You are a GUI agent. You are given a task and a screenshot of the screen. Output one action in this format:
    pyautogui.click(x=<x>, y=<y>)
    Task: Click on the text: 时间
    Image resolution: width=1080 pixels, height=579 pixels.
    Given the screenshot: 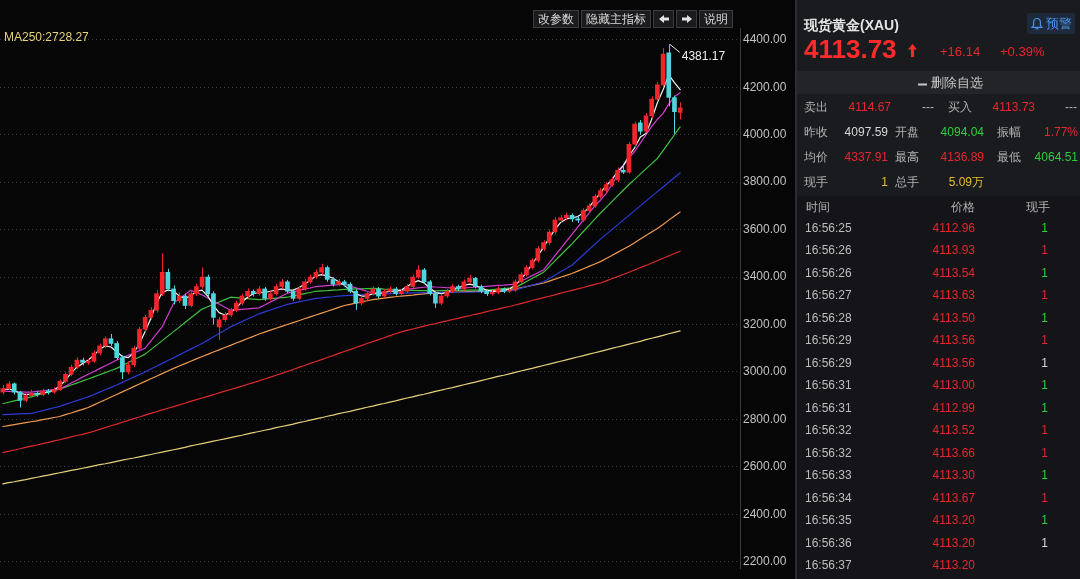 What is the action you would take?
    pyautogui.click(x=818, y=207)
    